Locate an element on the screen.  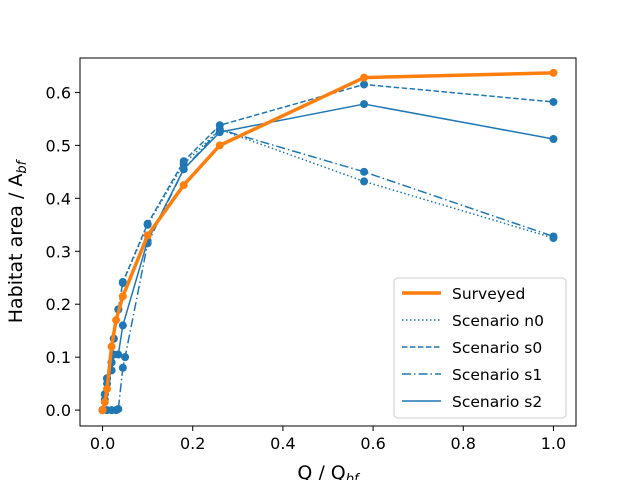
legend-label: Scenario s2 is located at coordinates (497, 402).